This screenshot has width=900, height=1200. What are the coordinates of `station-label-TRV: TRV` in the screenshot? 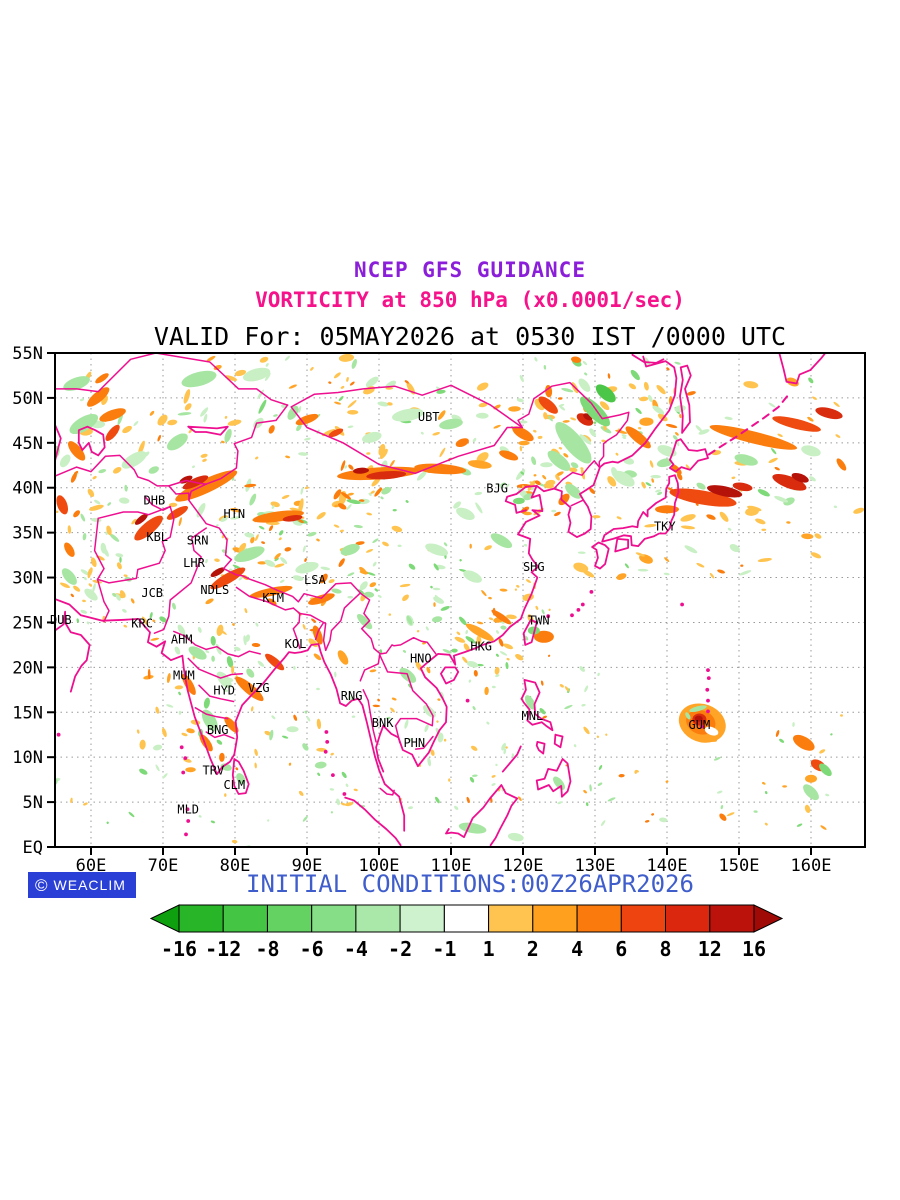 It's located at (214, 771).